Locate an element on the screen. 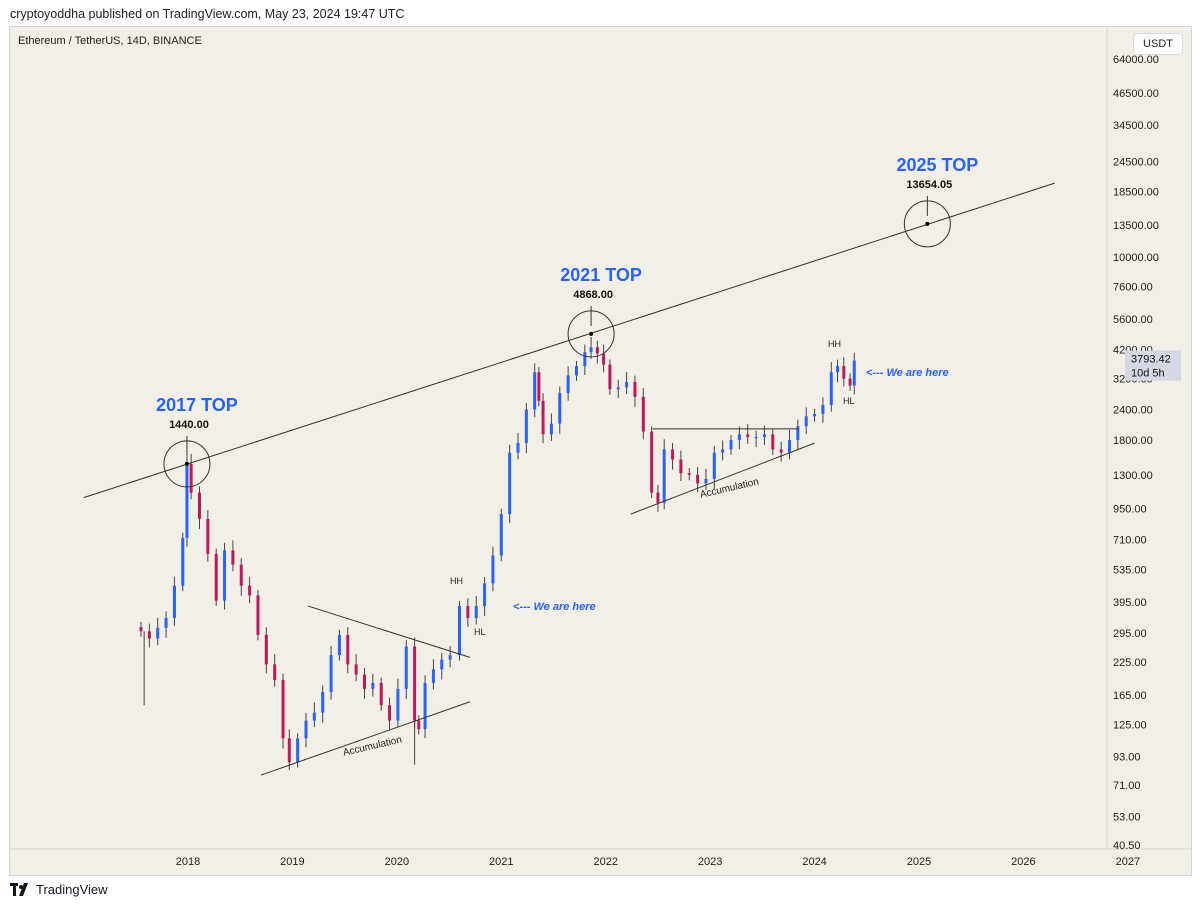 Image resolution: width=1200 pixels, height=908 pixels. top-annotation: 1440.00 2017 TOP is located at coordinates (197, 441).